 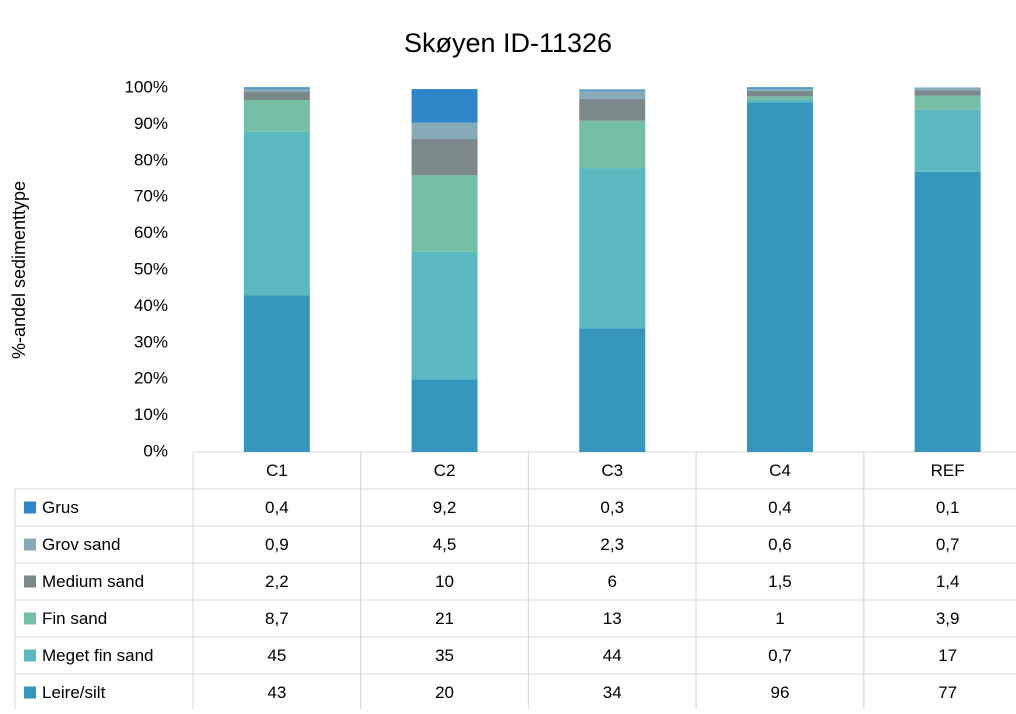 I want to click on data-label: 13, so click(x=612, y=618).